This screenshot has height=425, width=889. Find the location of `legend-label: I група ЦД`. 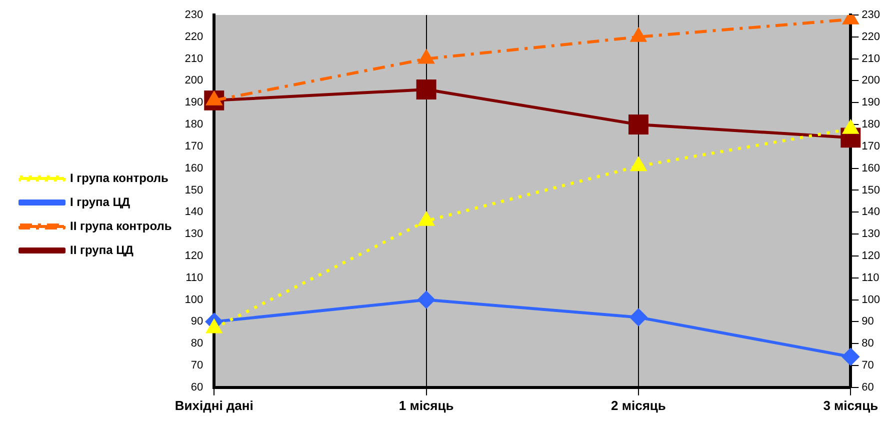

legend-label: I група ЦД is located at coordinates (100, 201).